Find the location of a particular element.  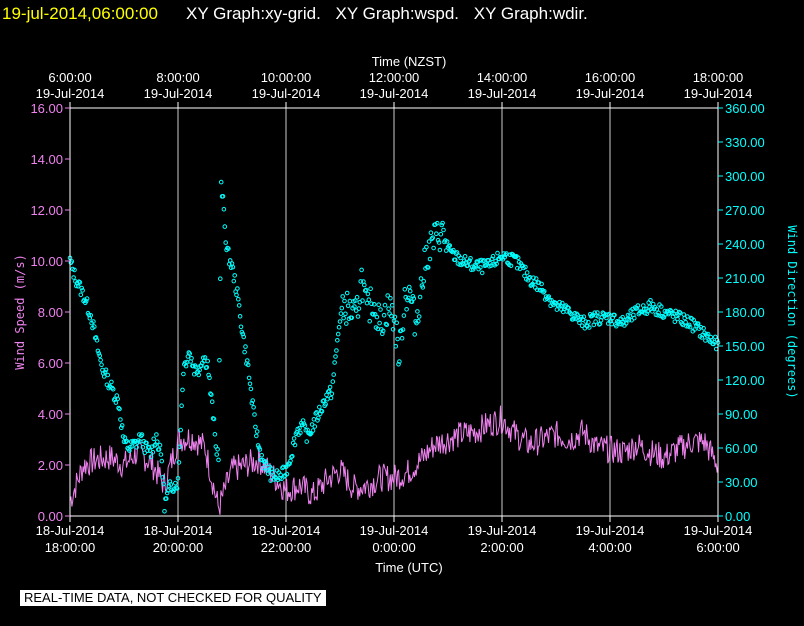

left-tick-label: 14.00 is located at coordinates (46, 159).